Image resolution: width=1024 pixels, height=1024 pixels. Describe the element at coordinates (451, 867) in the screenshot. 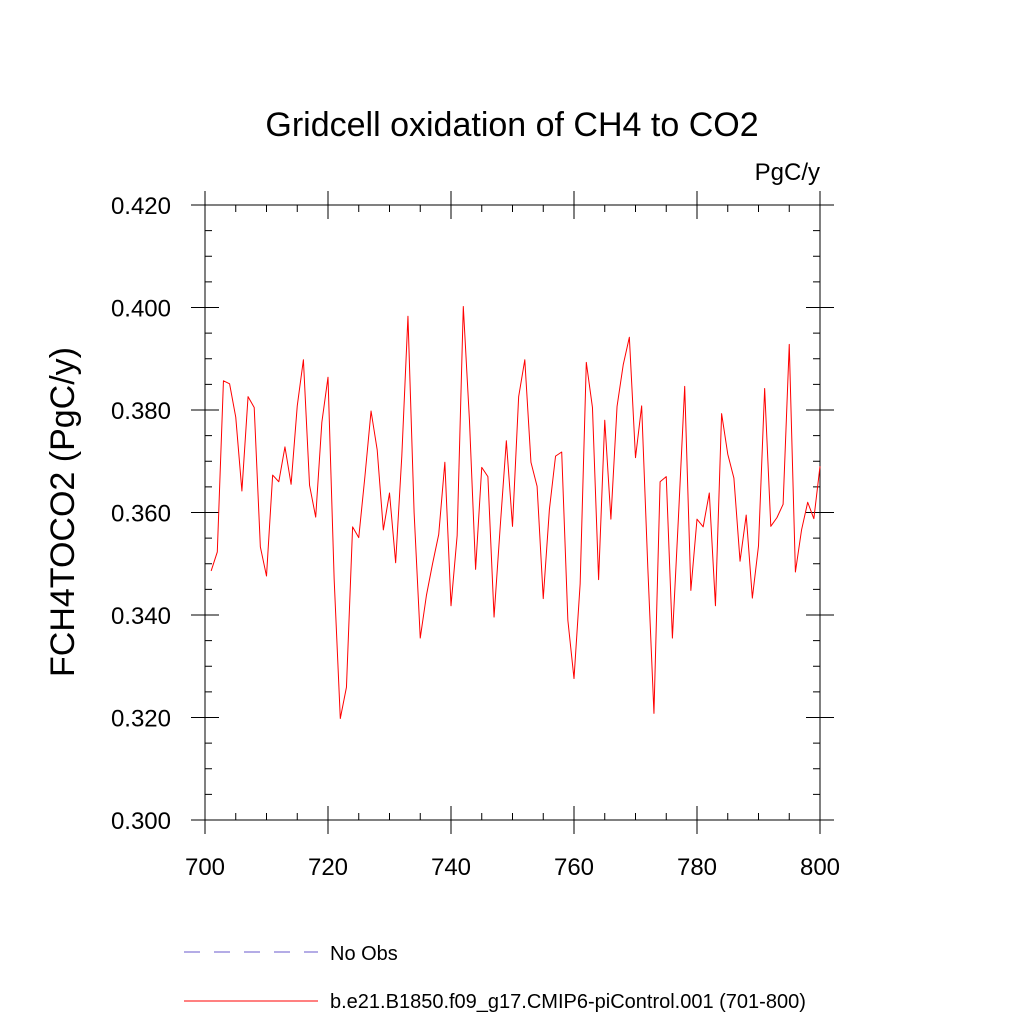

I see `x-tick-label-740: 740` at that location.